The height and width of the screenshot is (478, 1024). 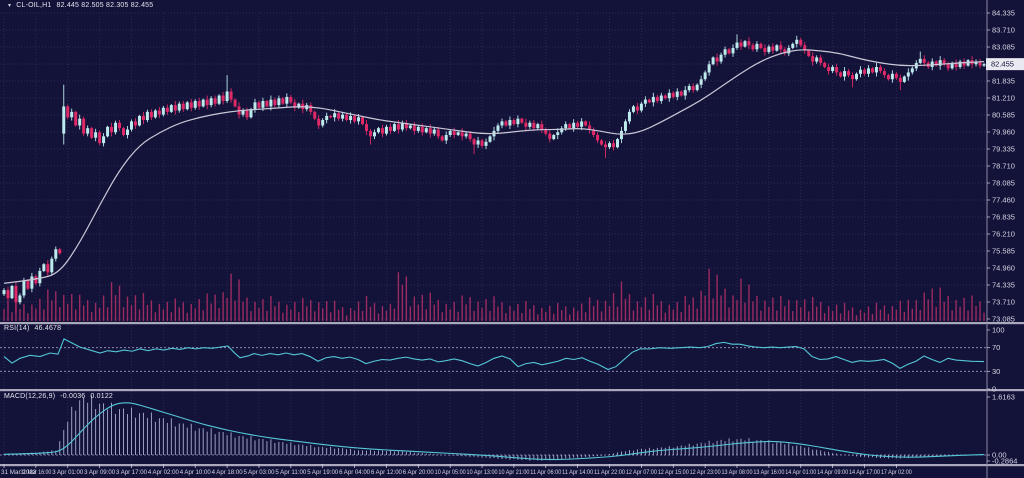 I want to click on svg-text: 11 Apr 22:00, so click(x=609, y=472).